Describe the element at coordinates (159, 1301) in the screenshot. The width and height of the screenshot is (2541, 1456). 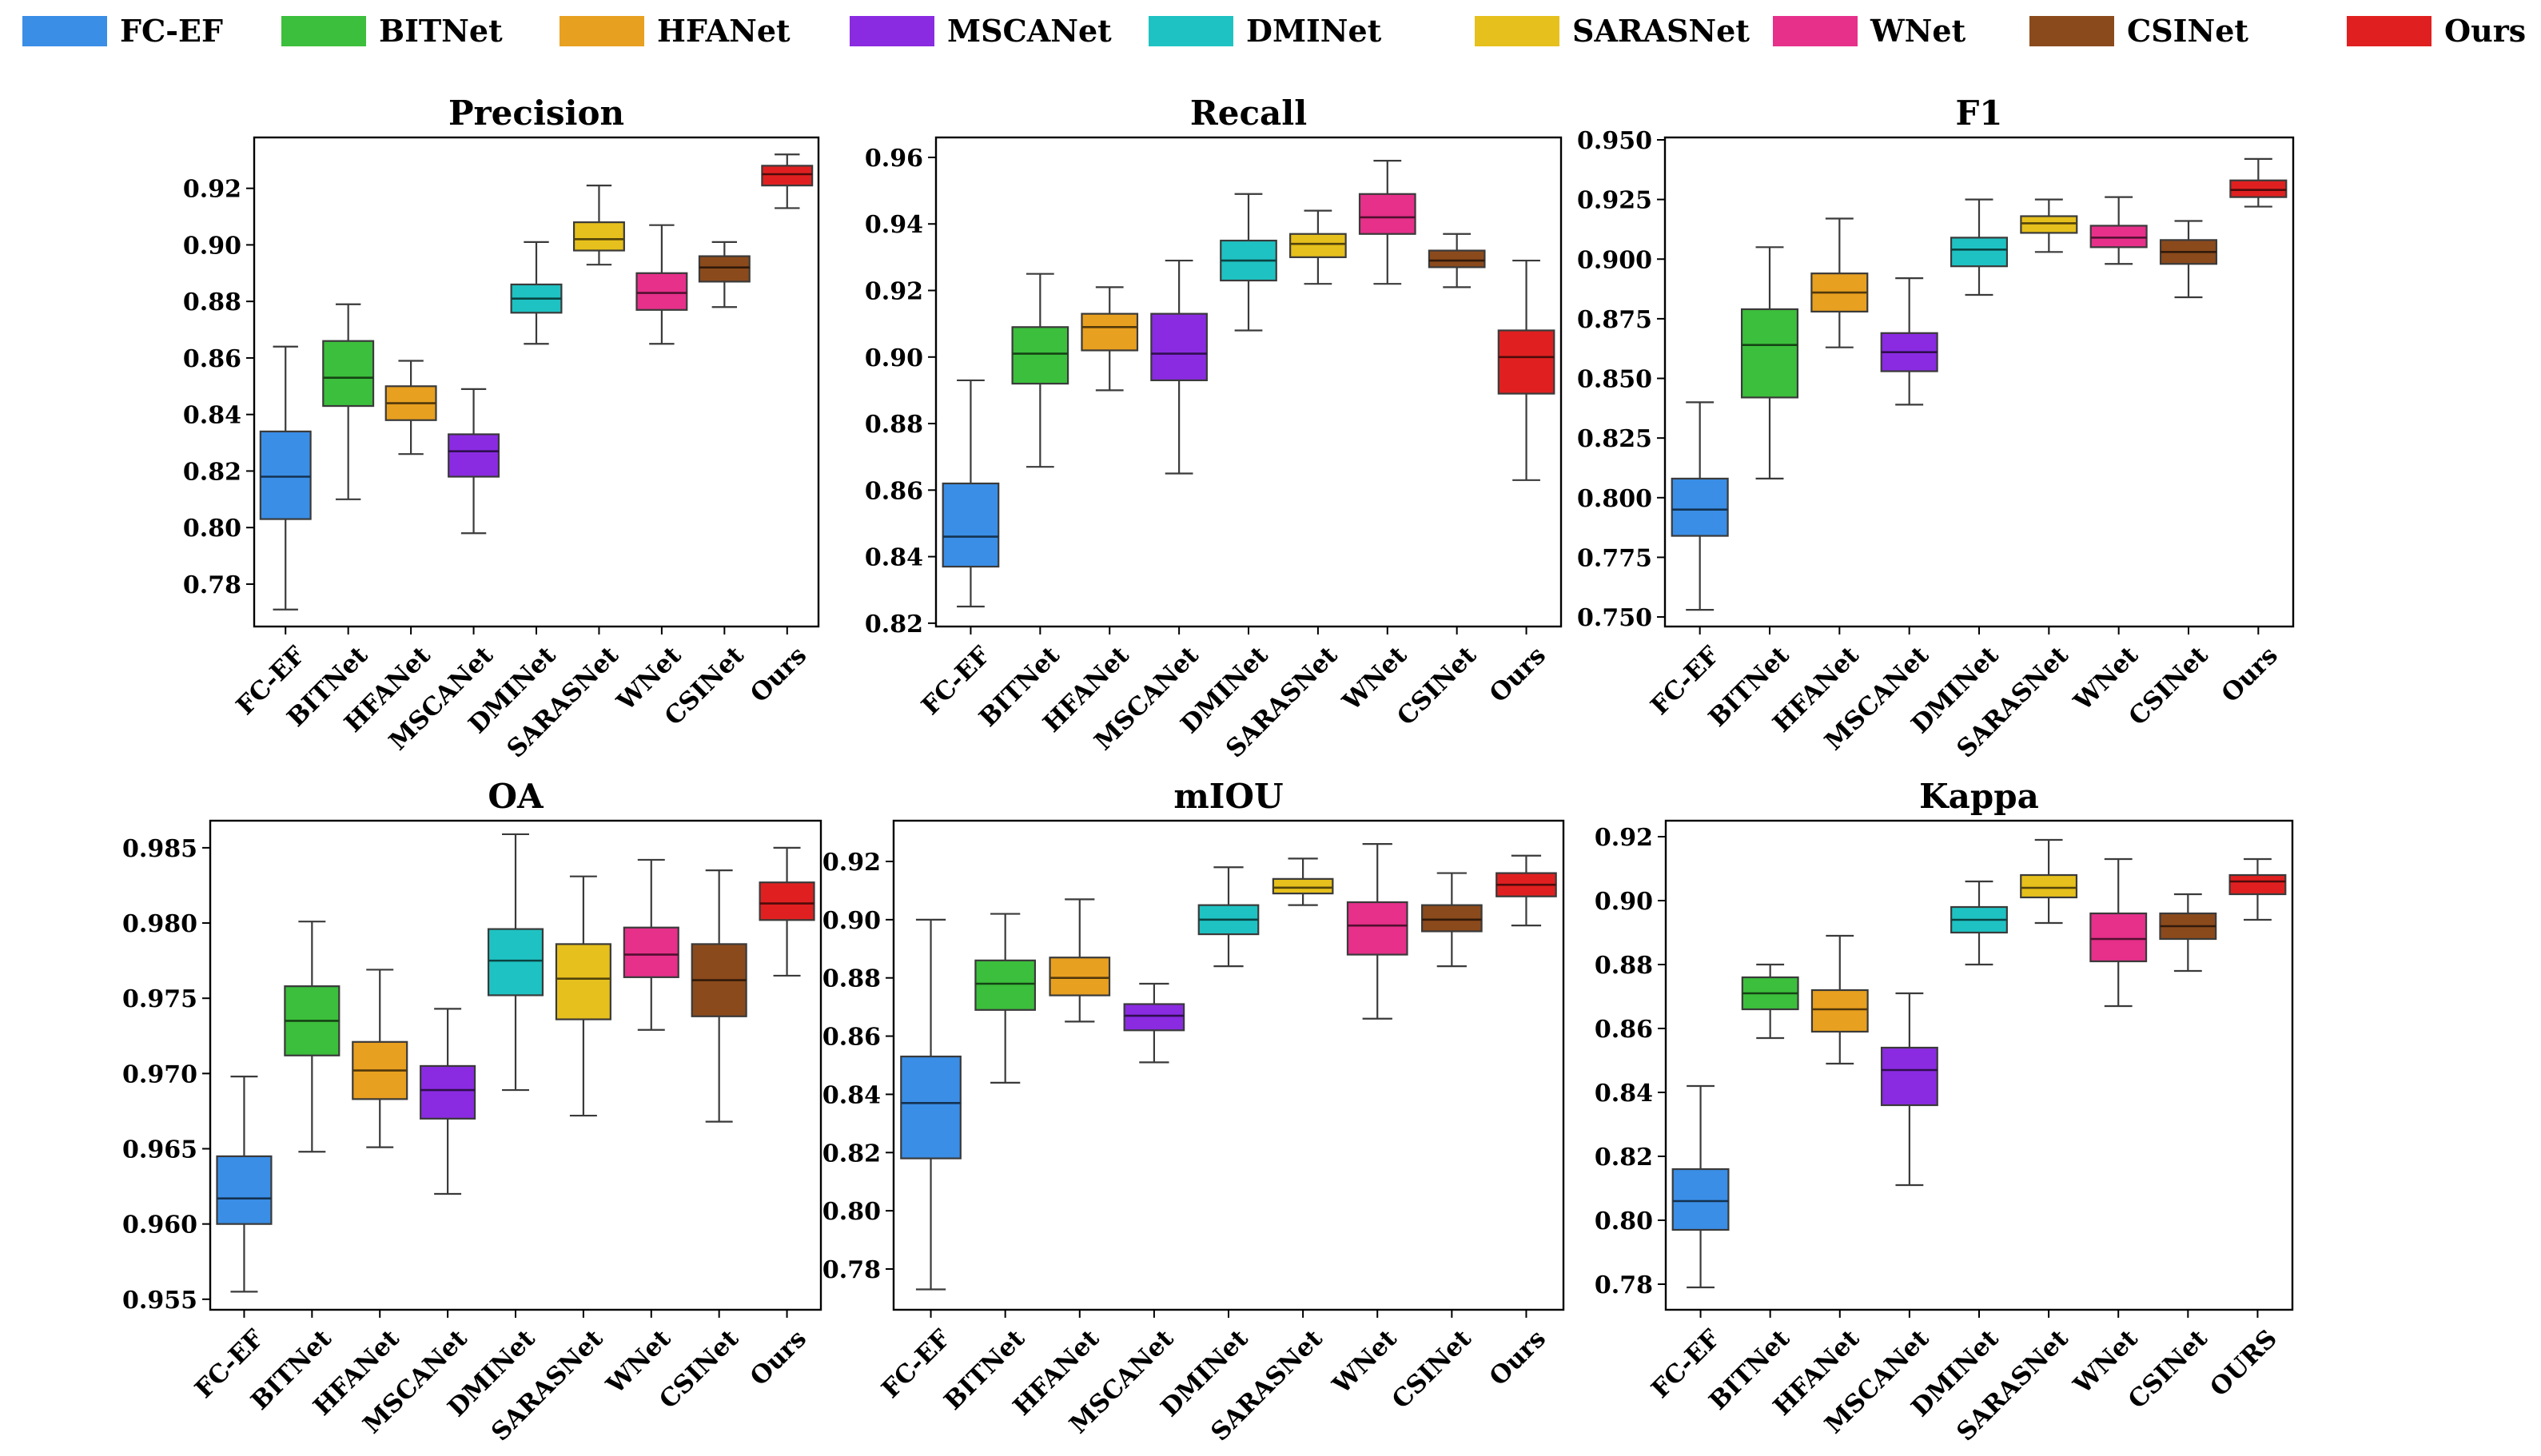
I see `y-tick-label: 0.955` at that location.